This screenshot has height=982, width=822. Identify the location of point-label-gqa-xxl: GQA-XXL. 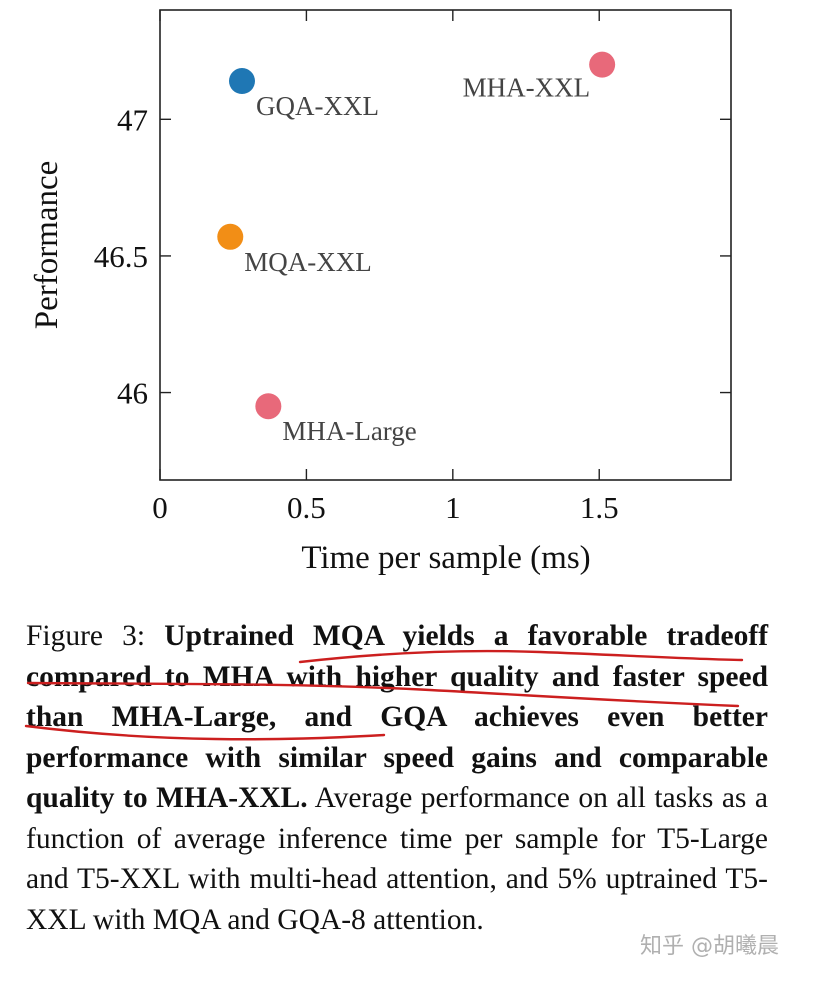
(317, 106).